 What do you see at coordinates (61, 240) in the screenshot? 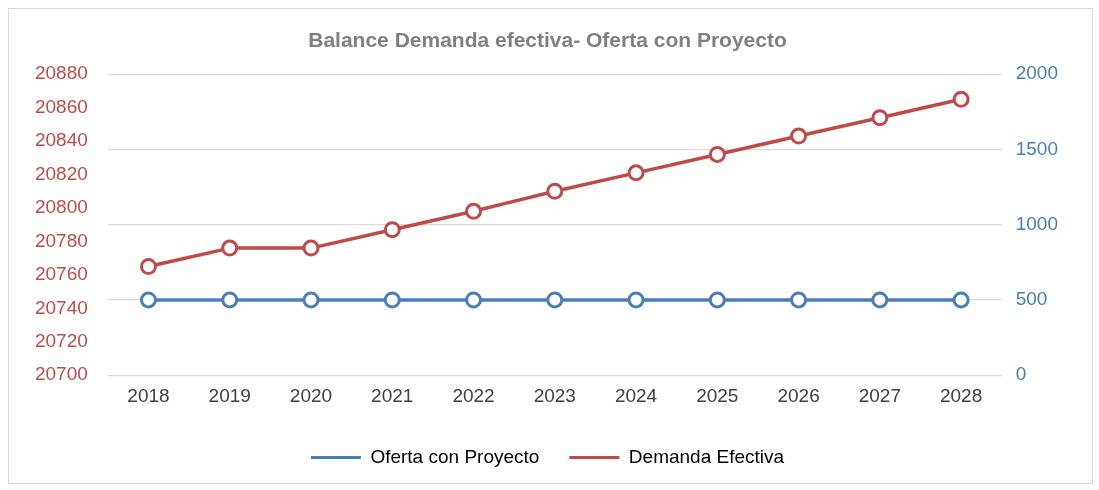
I see `y-tick-label: 20780` at bounding box center [61, 240].